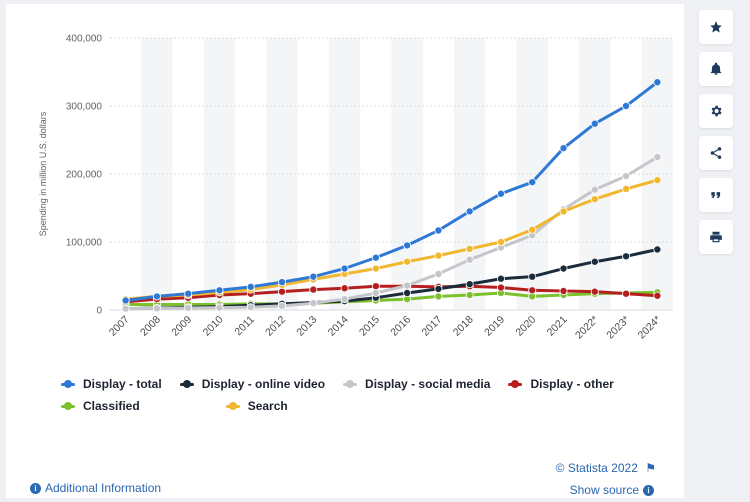 Image resolution: width=750 pixels, height=502 pixels. What do you see at coordinates (43, 173) in the screenshot?
I see `y-axis-title: Spending in million U.S. dollars` at bounding box center [43, 173].